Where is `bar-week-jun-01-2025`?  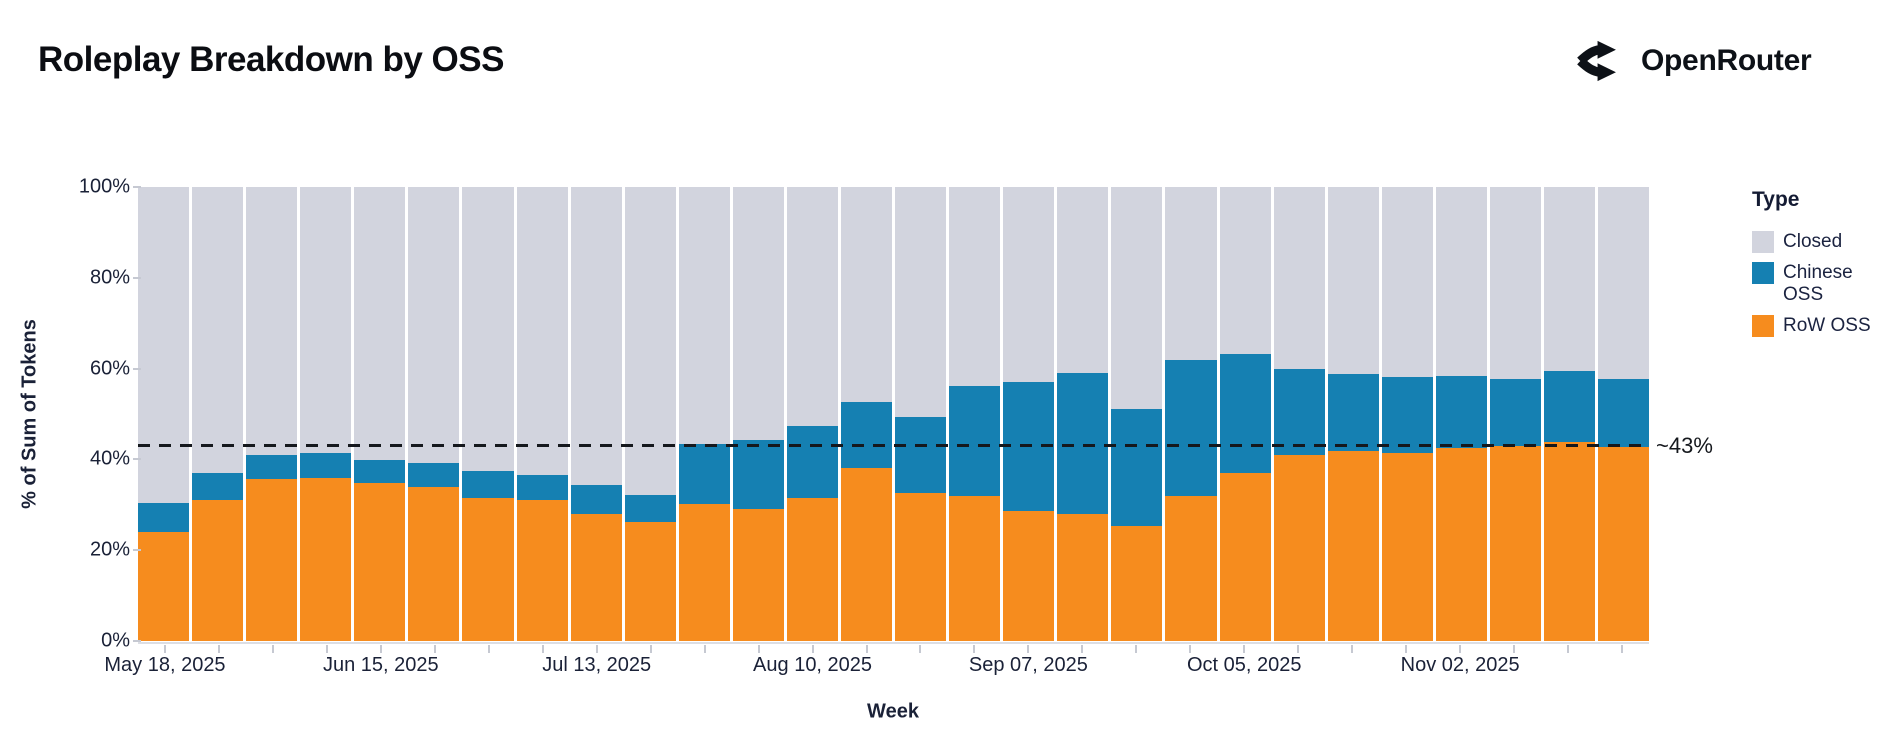
bar-week-jun-01-2025 is located at coordinates (272, 414).